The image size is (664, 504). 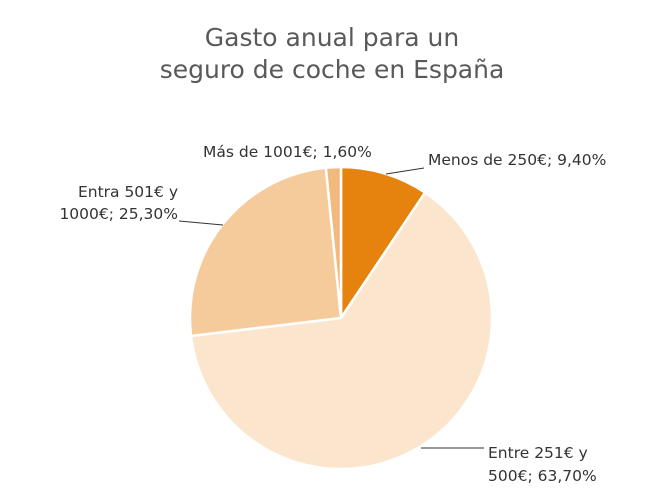 I want to click on data-label-menos-250: Menos de 250€; 9,40%, so click(x=517, y=160).